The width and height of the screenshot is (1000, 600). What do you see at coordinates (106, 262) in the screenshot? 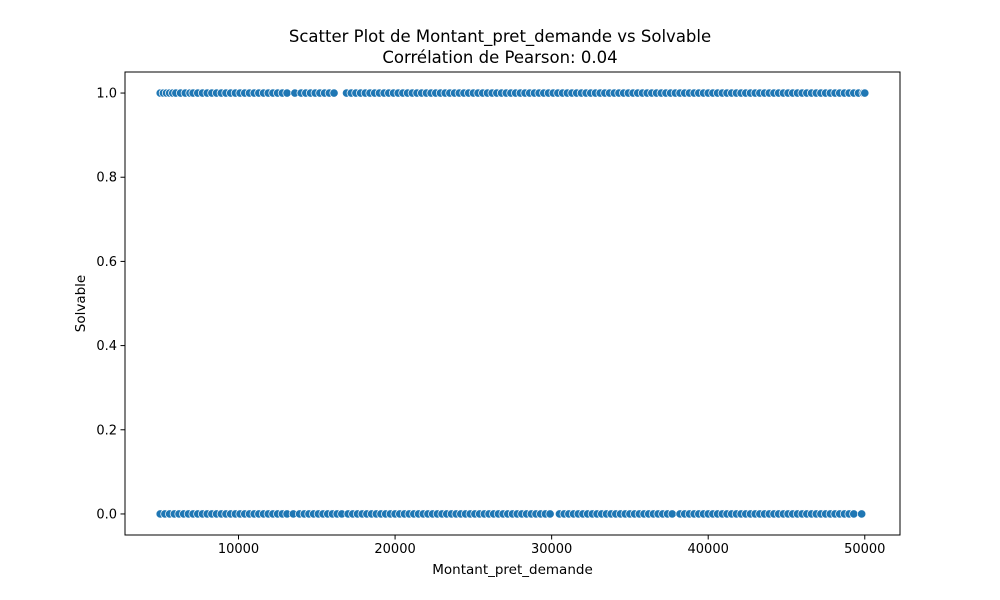
I see `y-tick-label: 0.6` at bounding box center [106, 262].